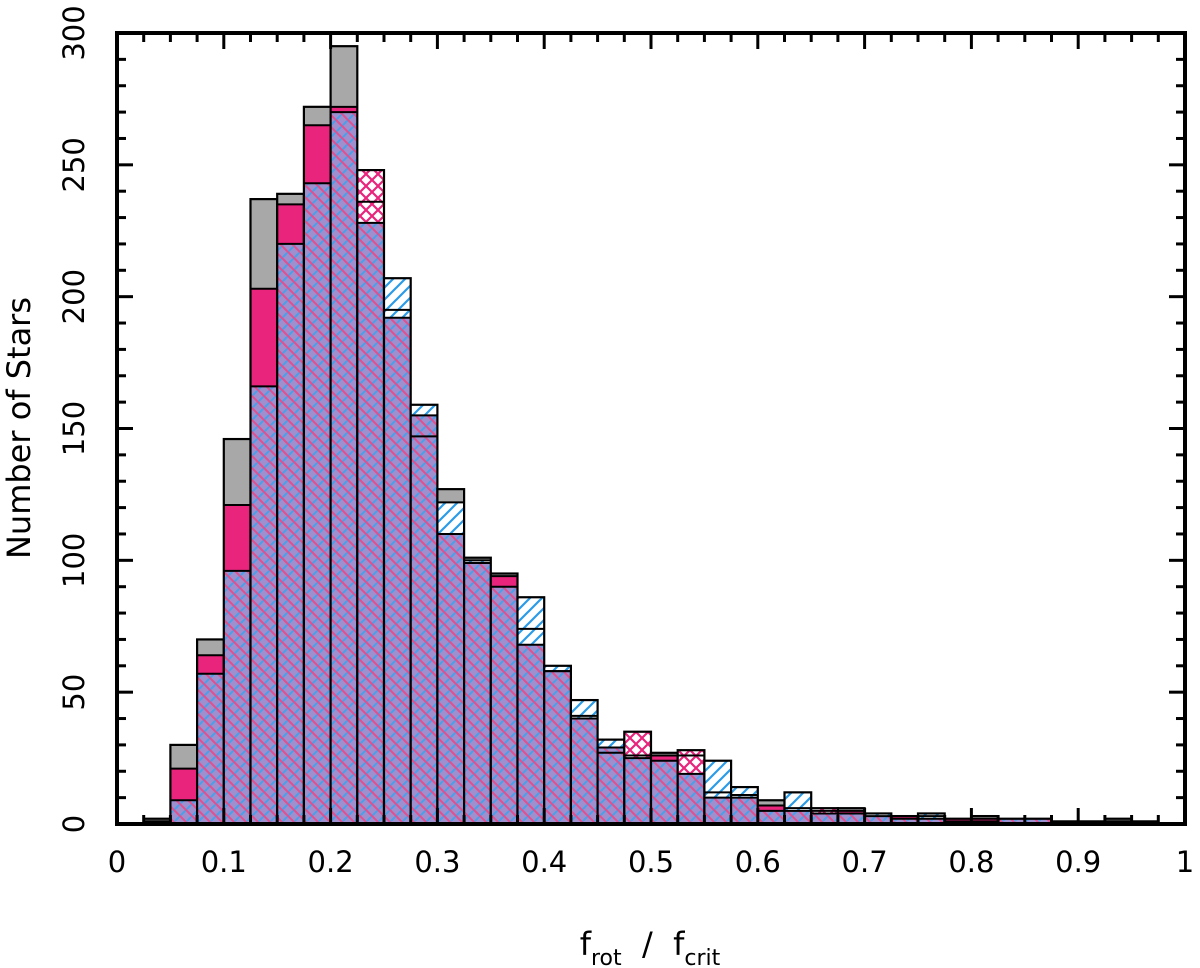  I want to click on x-tick-label: 0.3, so click(437, 862).